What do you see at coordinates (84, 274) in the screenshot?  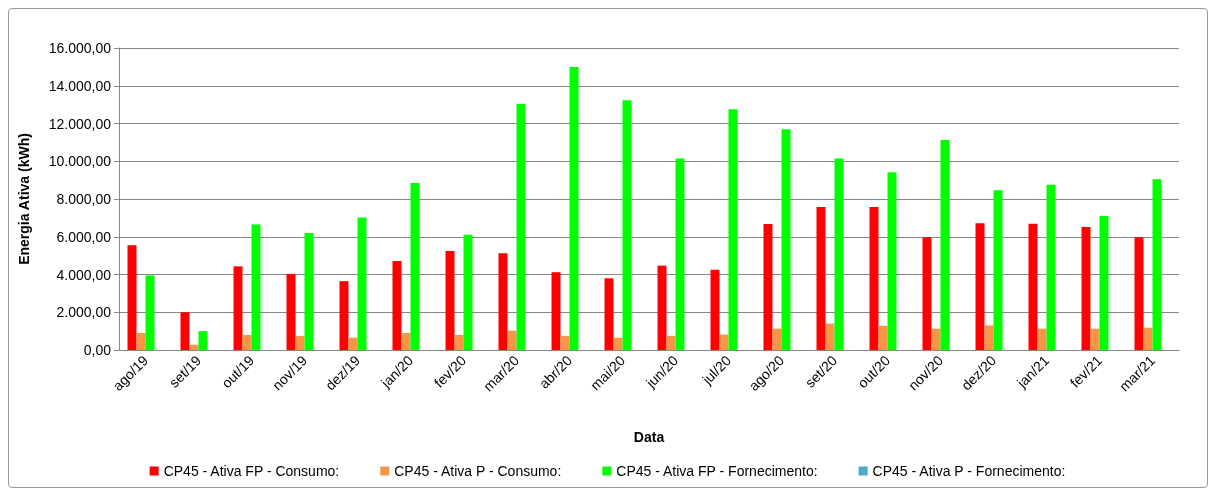 I see `y-tick-label: 4.000,00` at bounding box center [84, 274].